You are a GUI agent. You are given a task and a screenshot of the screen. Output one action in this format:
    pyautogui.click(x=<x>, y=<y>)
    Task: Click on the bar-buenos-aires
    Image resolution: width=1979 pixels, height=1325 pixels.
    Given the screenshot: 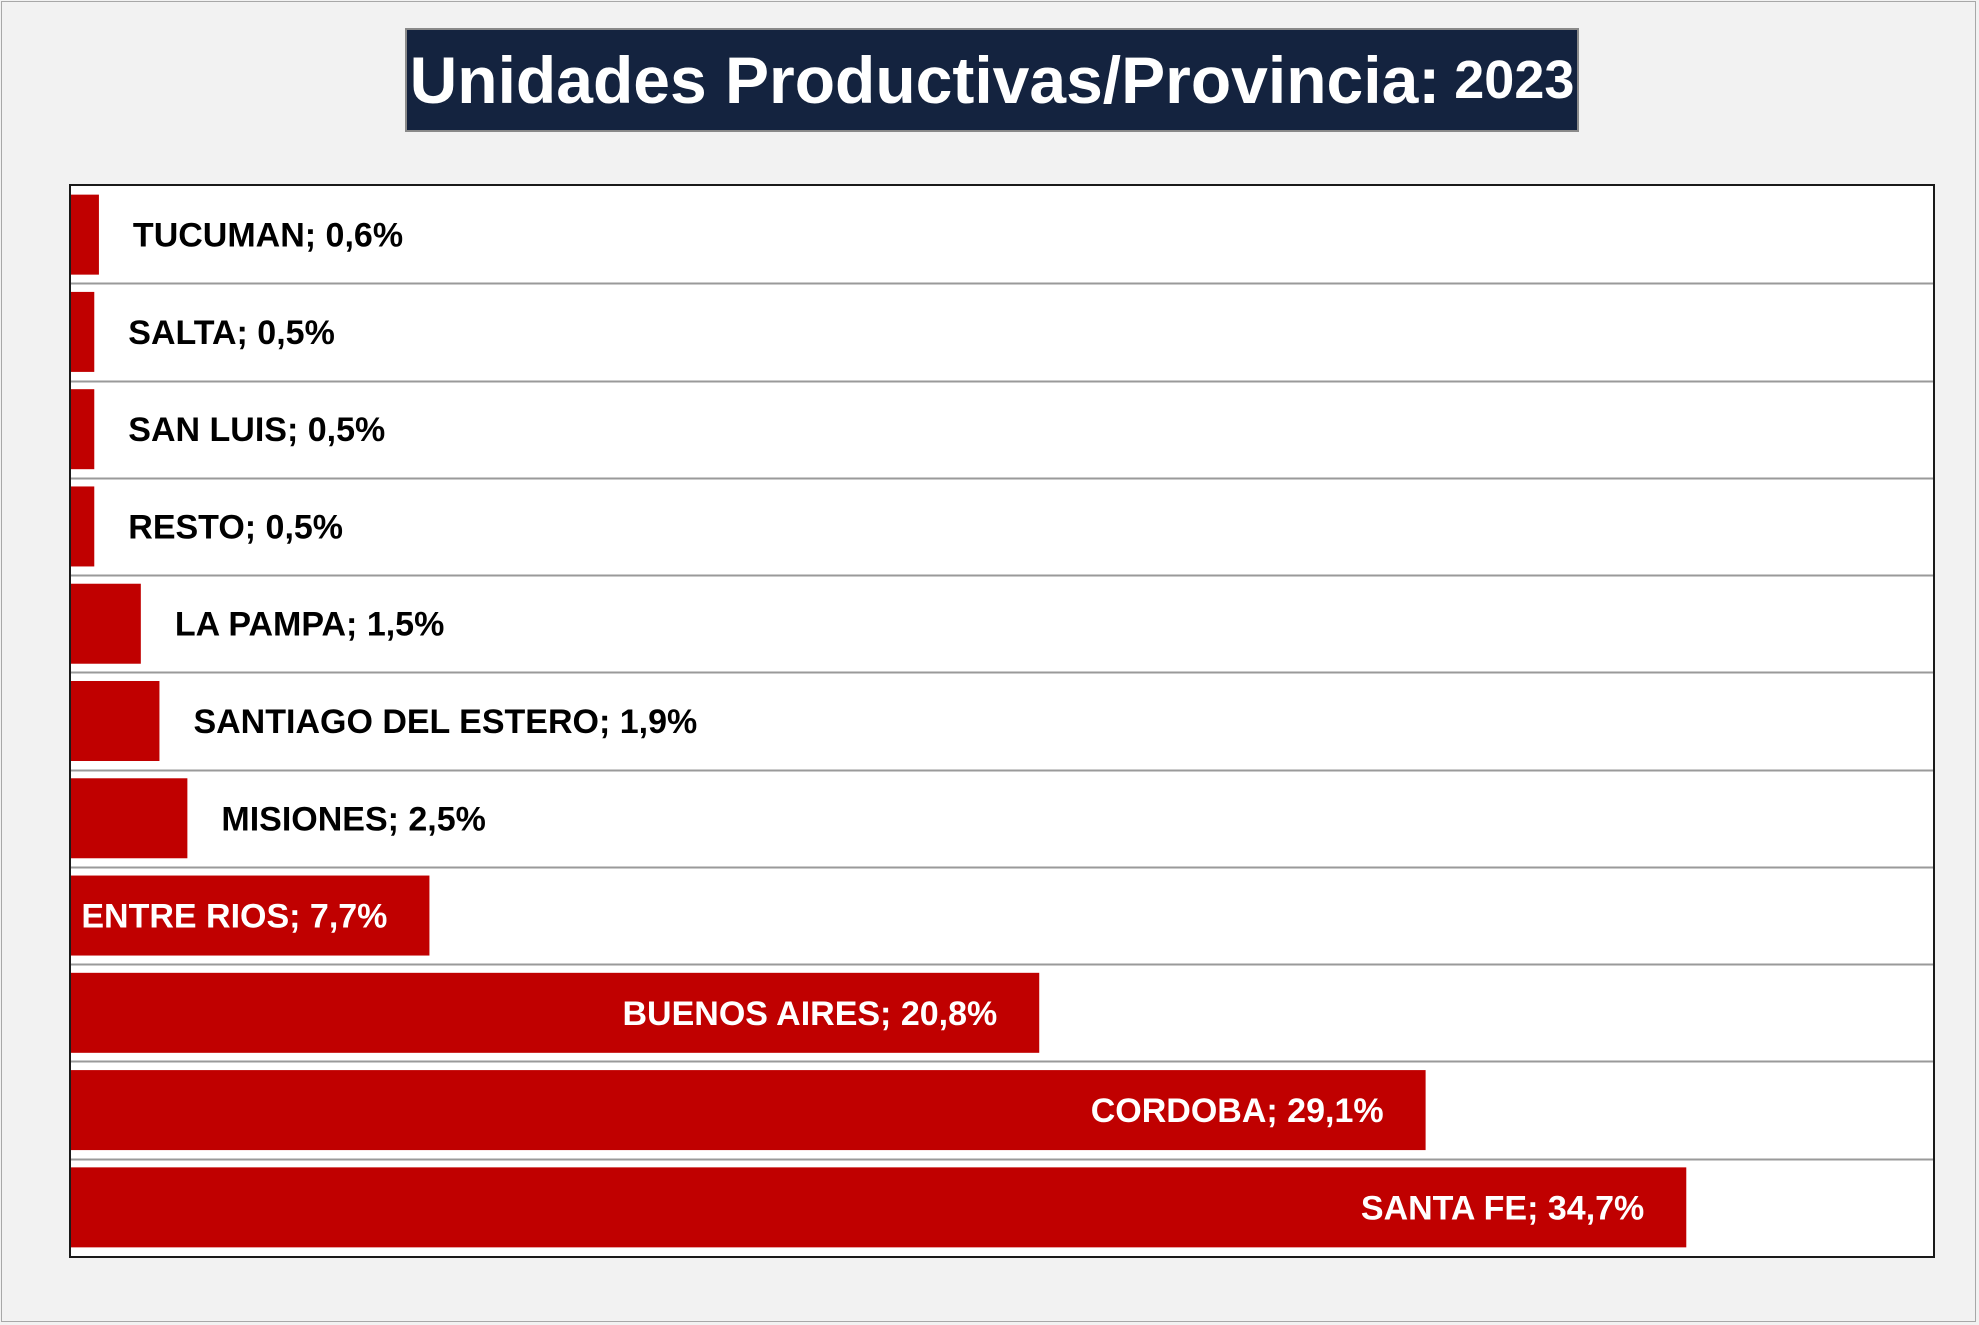 What is the action you would take?
    pyautogui.click(x=555, y=1012)
    